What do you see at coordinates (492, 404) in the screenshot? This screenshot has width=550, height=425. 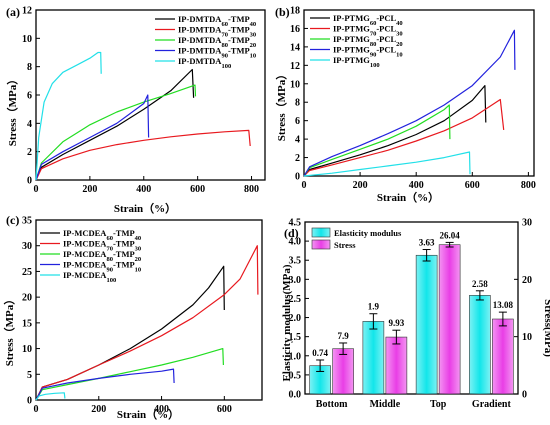 I see `panel-d-x-tick-label: Gradient` at bounding box center [492, 404].